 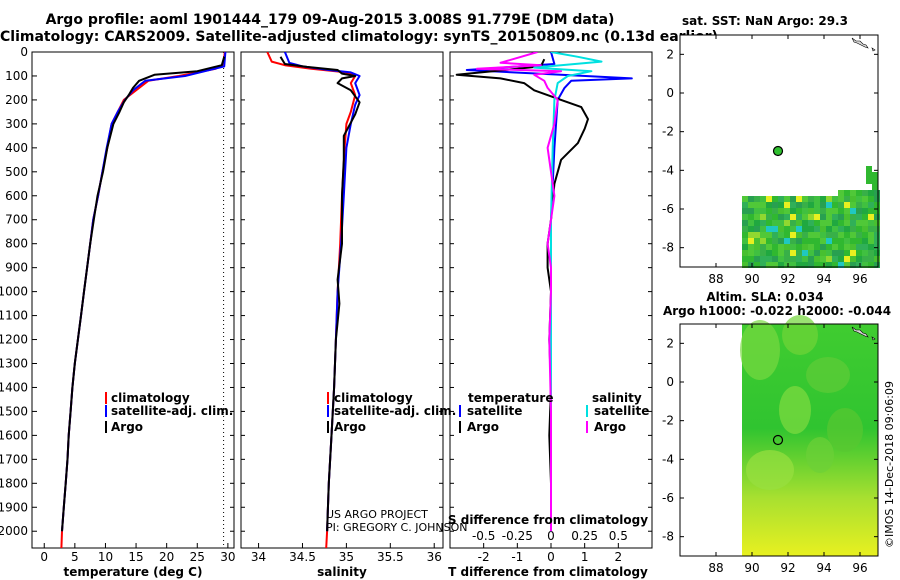 What do you see at coordinates (16, 76) in the screenshot?
I see `y-tick-label: 100` at bounding box center [16, 76].